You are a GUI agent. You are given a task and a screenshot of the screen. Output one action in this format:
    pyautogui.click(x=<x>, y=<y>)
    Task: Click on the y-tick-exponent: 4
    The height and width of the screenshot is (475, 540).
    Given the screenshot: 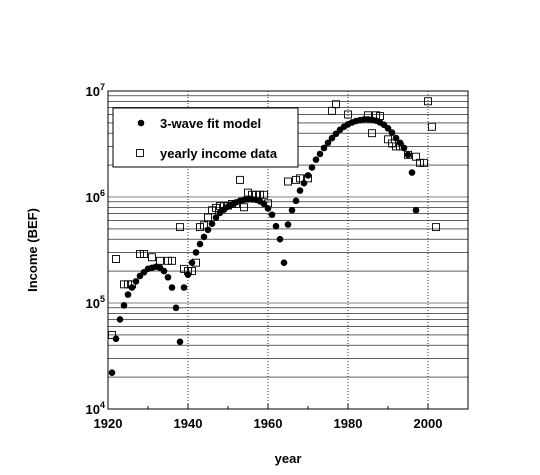 What is the action you would take?
    pyautogui.click(x=102, y=405)
    